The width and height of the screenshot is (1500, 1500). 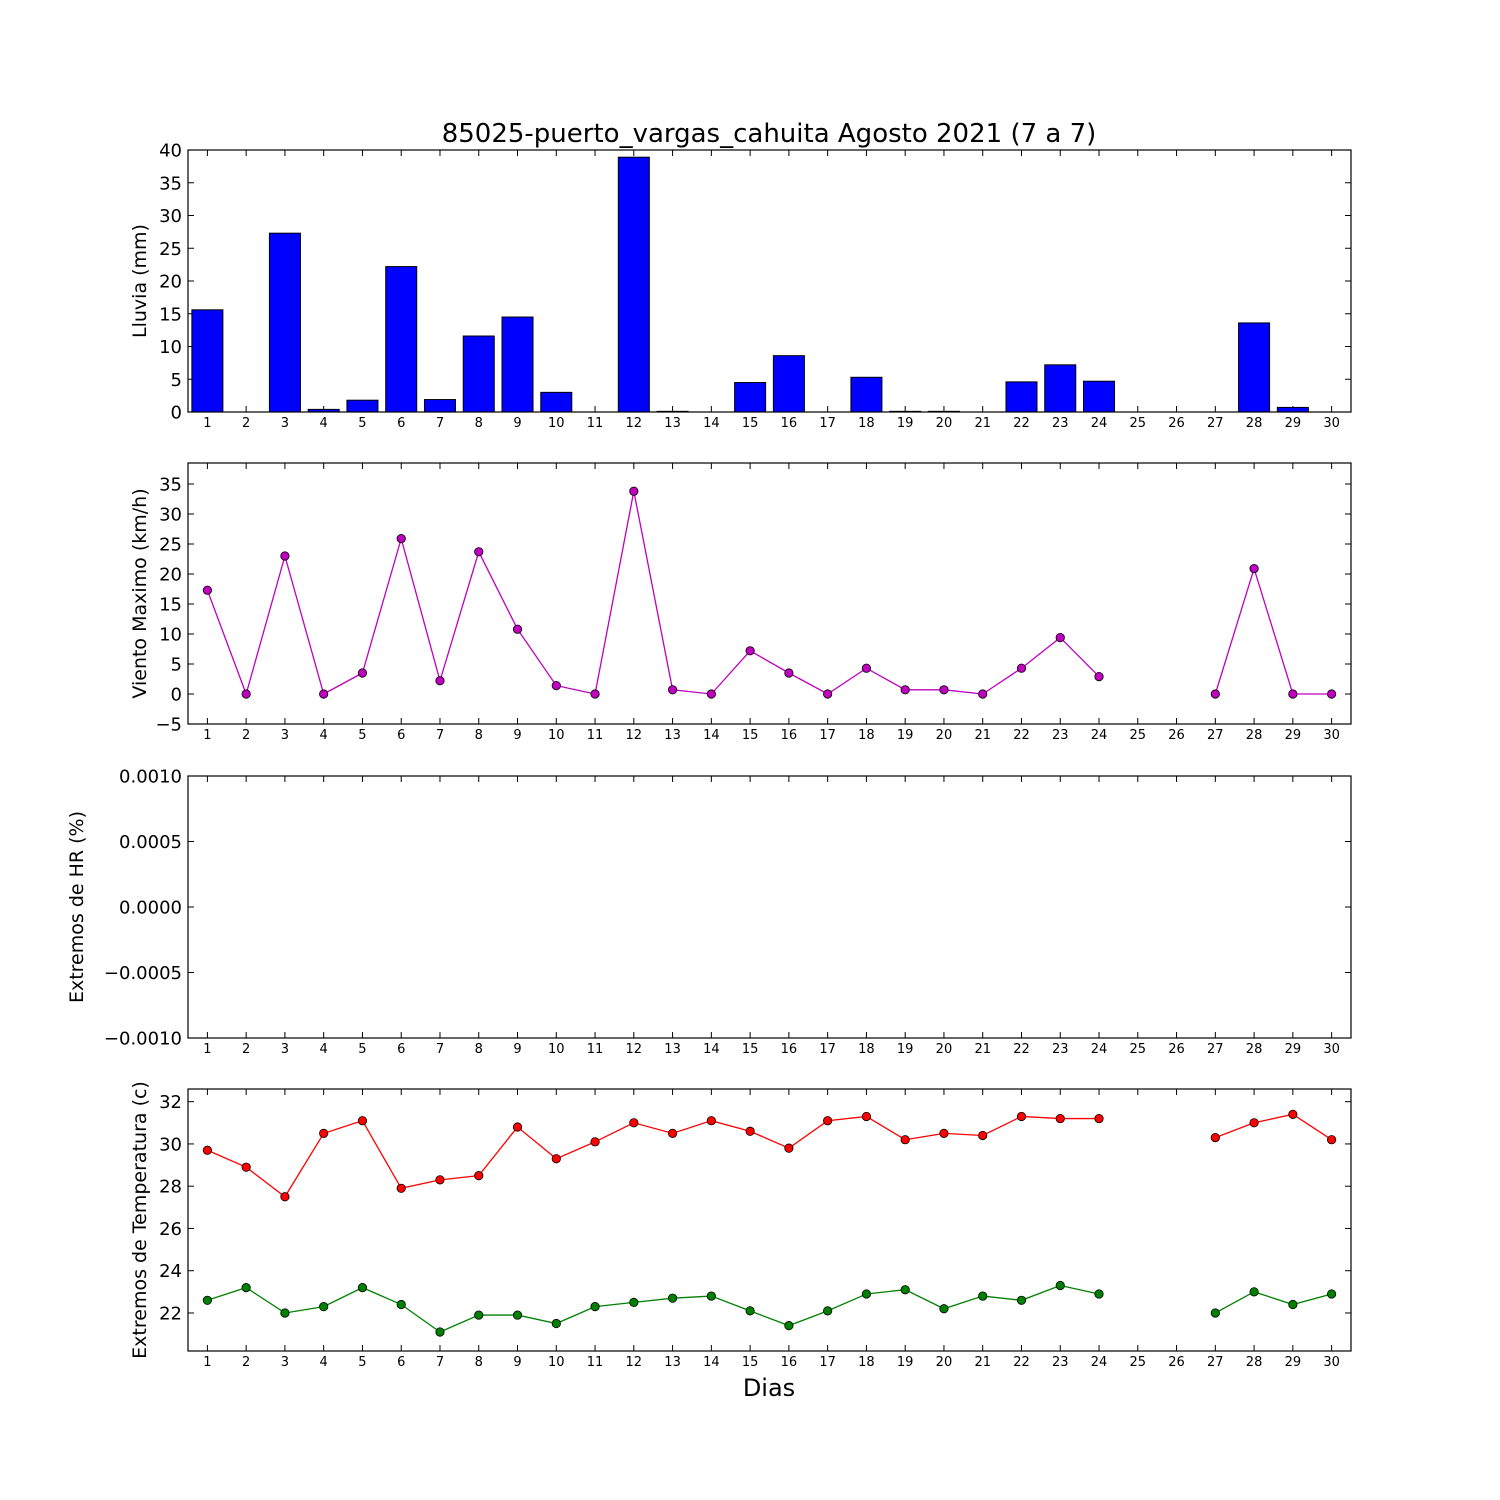 What do you see at coordinates (170, 1187) in the screenshot?
I see `y-tick-label: 28` at bounding box center [170, 1187].